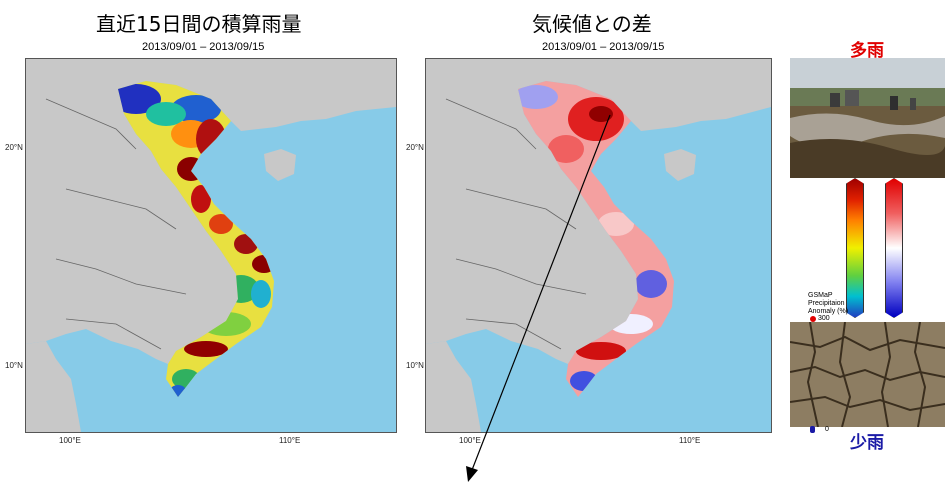 This screenshot has width=945, height=487. Describe the element at coordinates (290, 440) in the screenshot. I see `left-lon110-tick: 110°E` at that location.